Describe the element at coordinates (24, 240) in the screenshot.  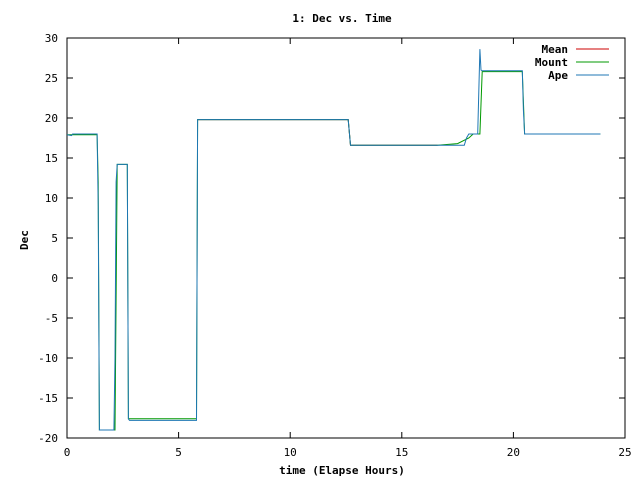
I see `y-axis-label: Dec` at that location.